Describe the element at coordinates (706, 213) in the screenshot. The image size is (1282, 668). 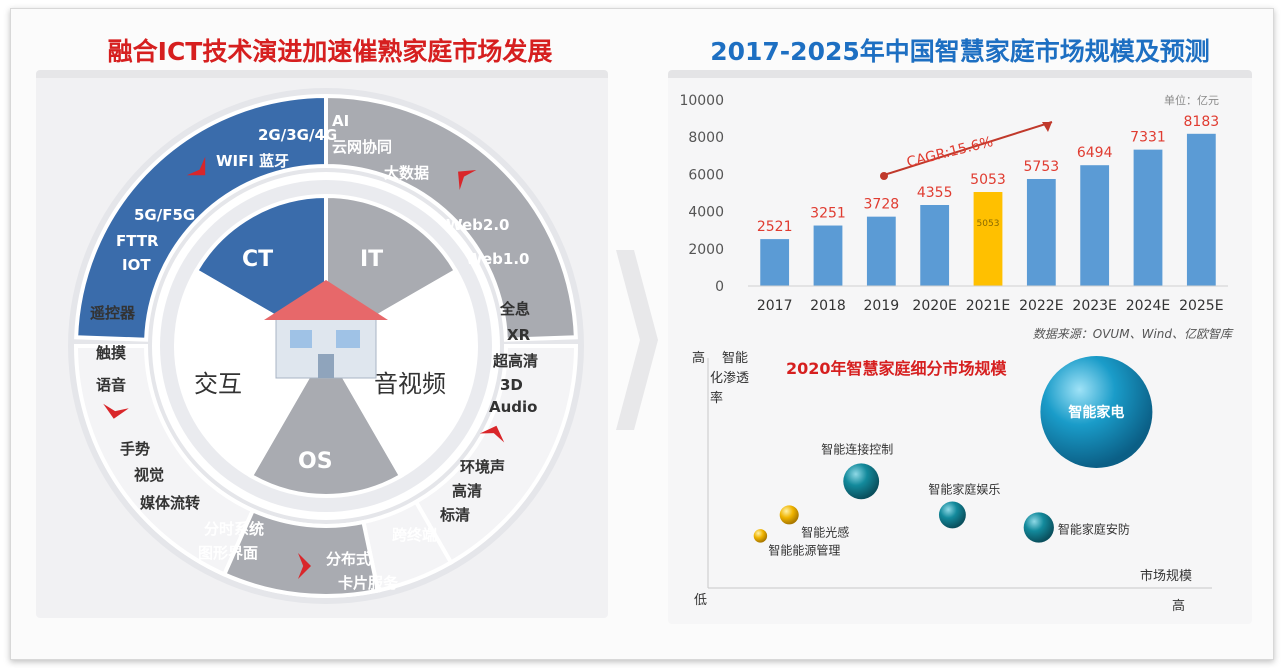
I see `y-tick-label: 4000` at that location.